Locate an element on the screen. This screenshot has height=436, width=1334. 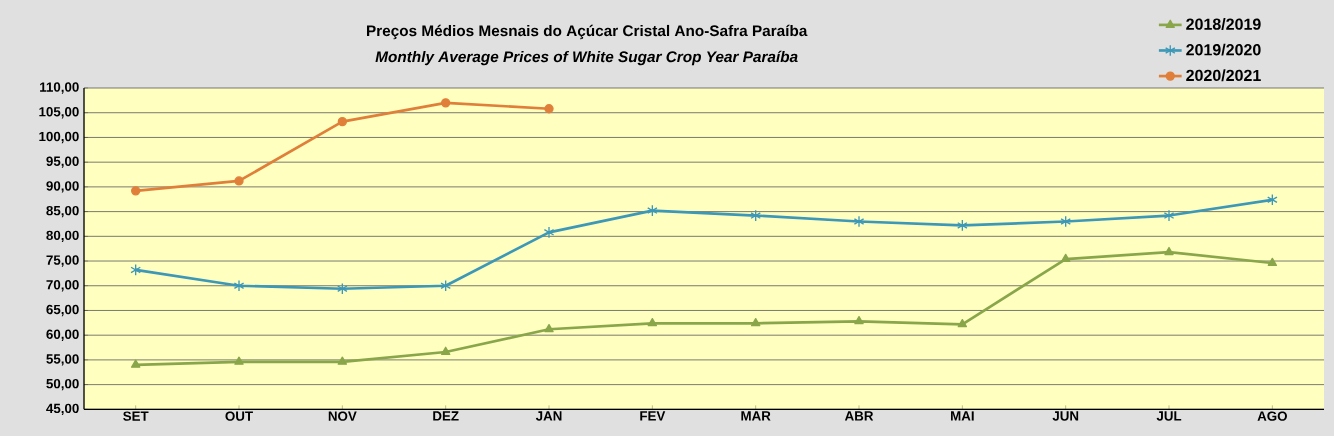
y-tick-label: 80,00 is located at coordinates (62, 236).